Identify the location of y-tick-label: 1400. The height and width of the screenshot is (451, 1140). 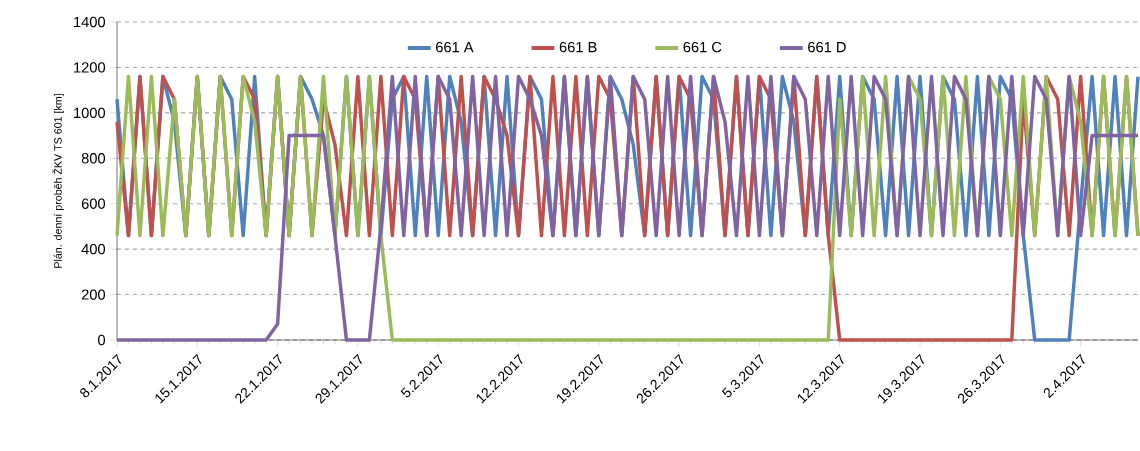
(90, 22).